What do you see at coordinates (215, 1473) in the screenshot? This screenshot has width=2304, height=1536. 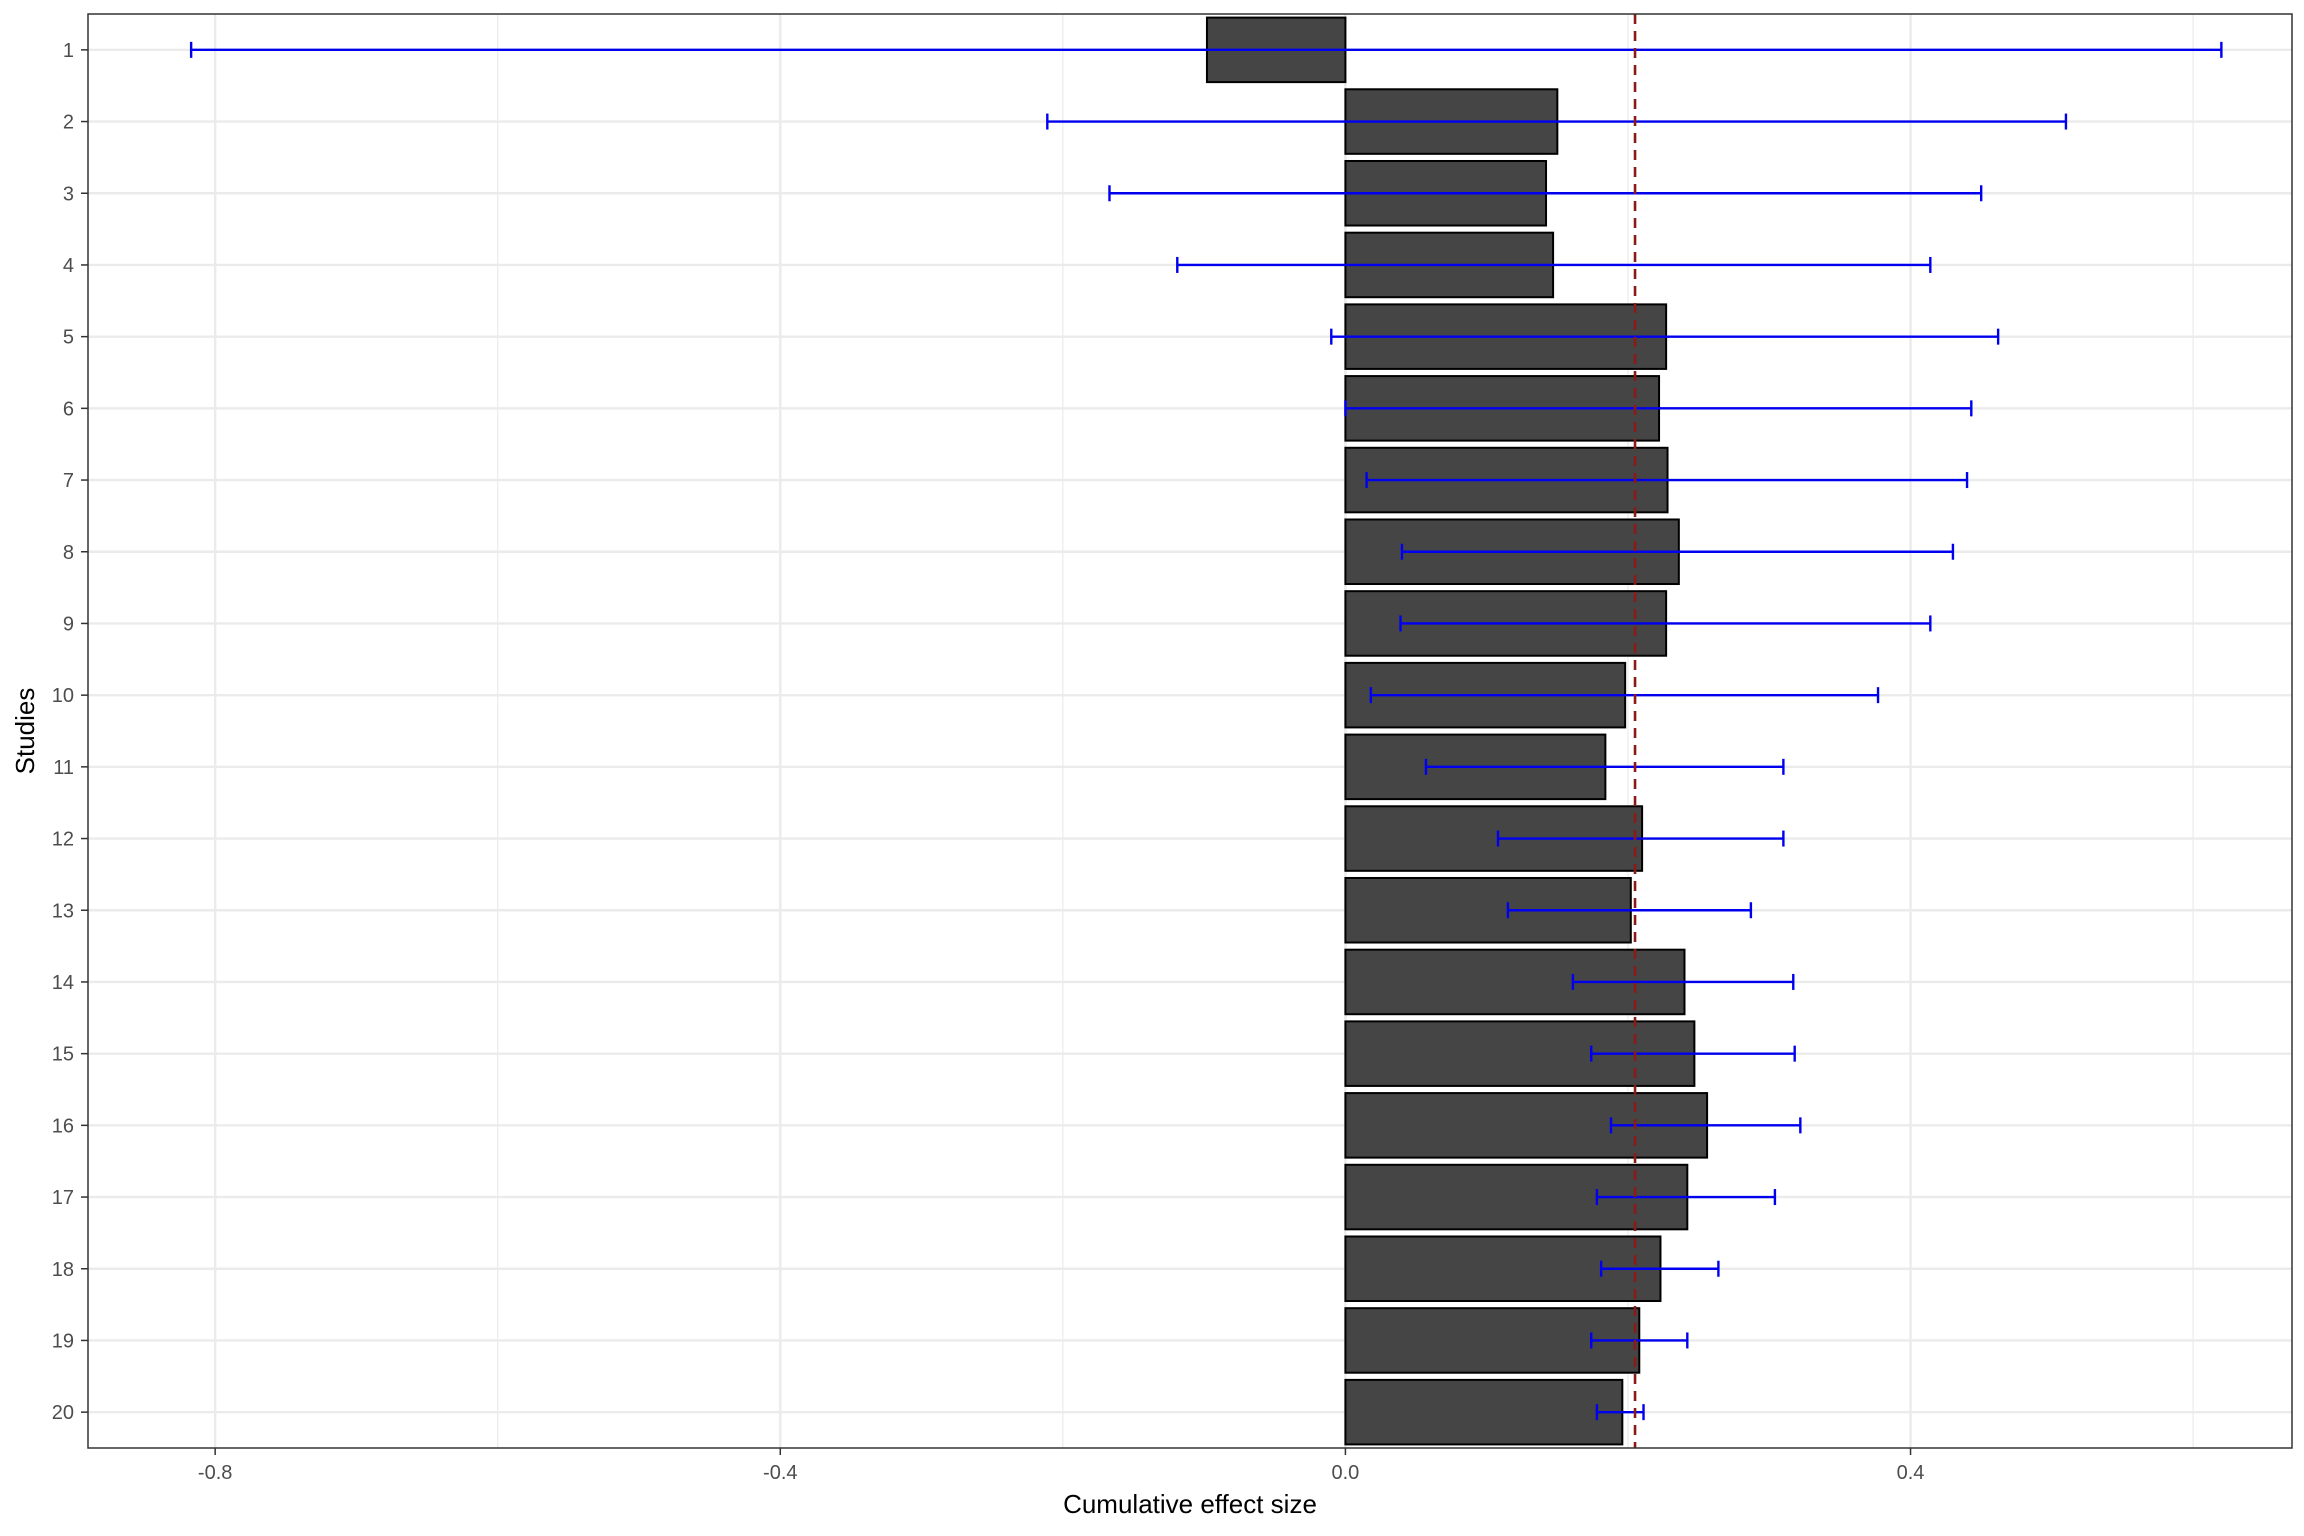 I see `x-tick-label: -0.8` at bounding box center [215, 1473].